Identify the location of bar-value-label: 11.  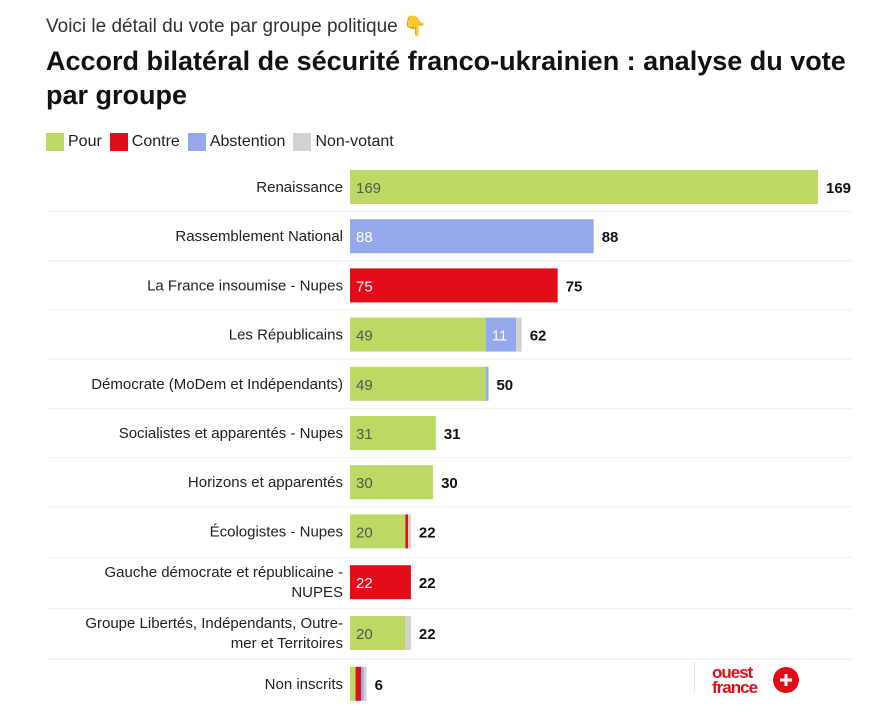
(500, 336).